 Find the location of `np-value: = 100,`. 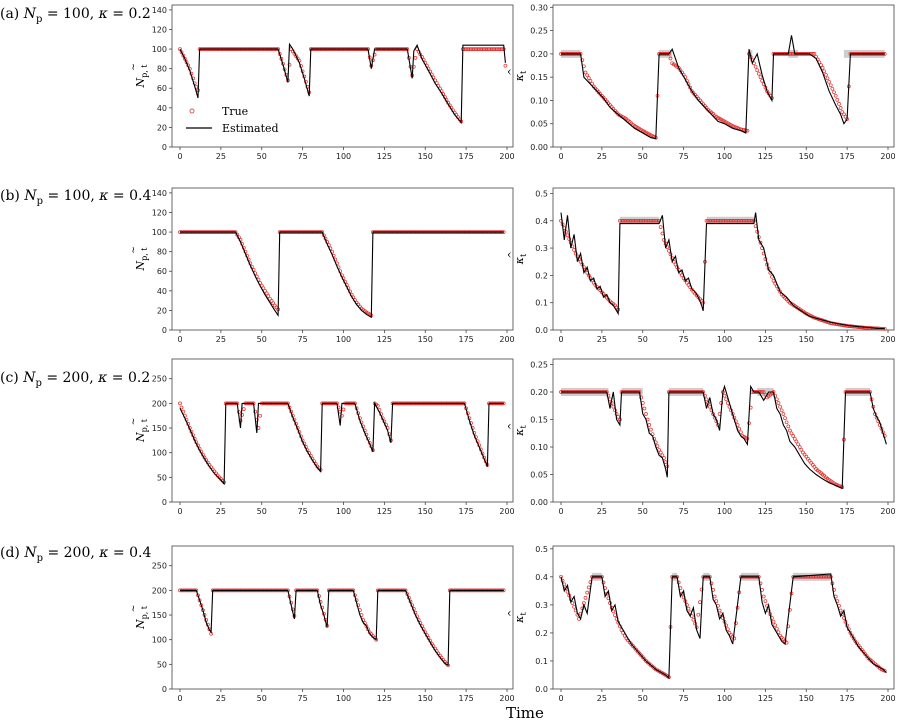

np-value: = 100, is located at coordinates (70, 14).